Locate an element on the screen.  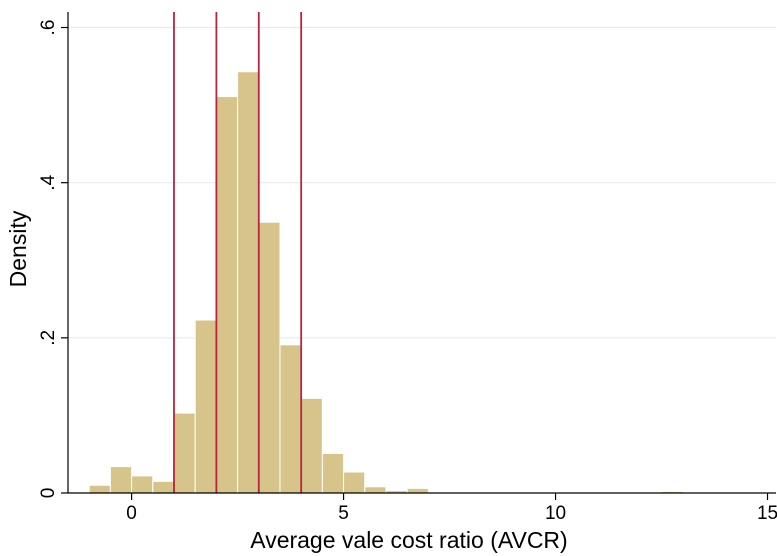
y-axis-ticks: 0 .2 .4 .6 is located at coordinates (53, 259).